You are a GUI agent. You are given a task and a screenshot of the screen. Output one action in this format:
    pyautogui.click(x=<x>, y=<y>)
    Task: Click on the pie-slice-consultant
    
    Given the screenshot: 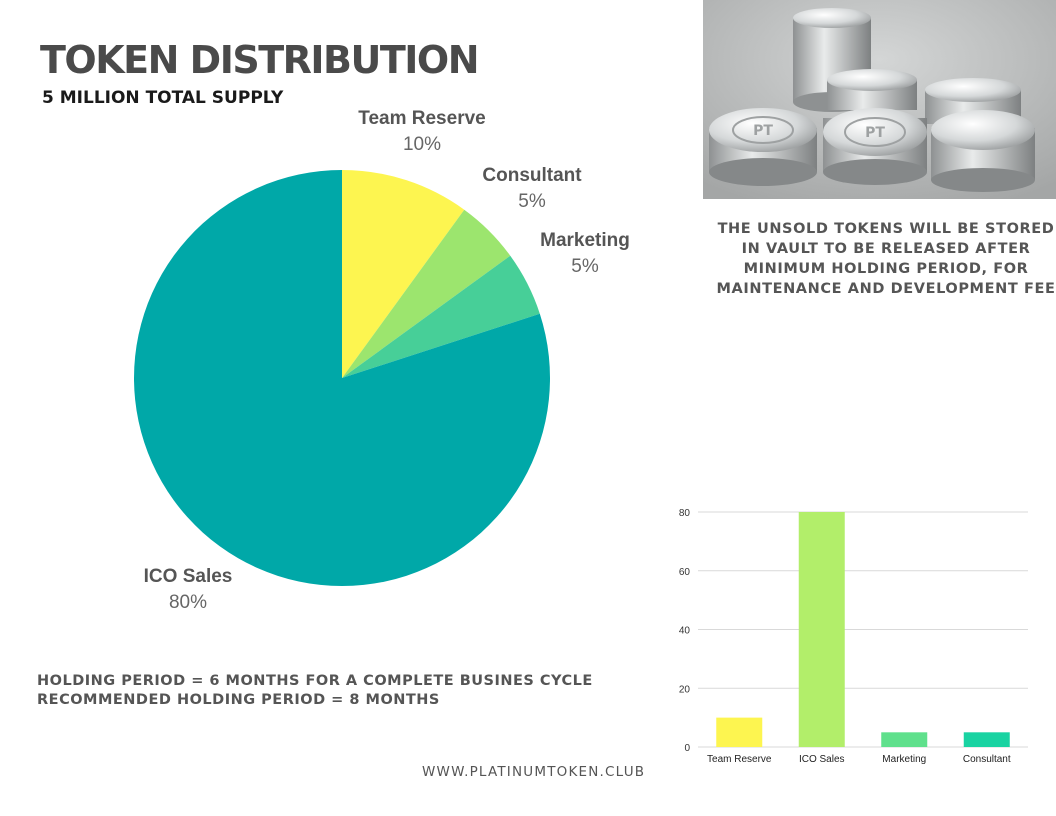 What is the action you would take?
    pyautogui.click(x=426, y=293)
    